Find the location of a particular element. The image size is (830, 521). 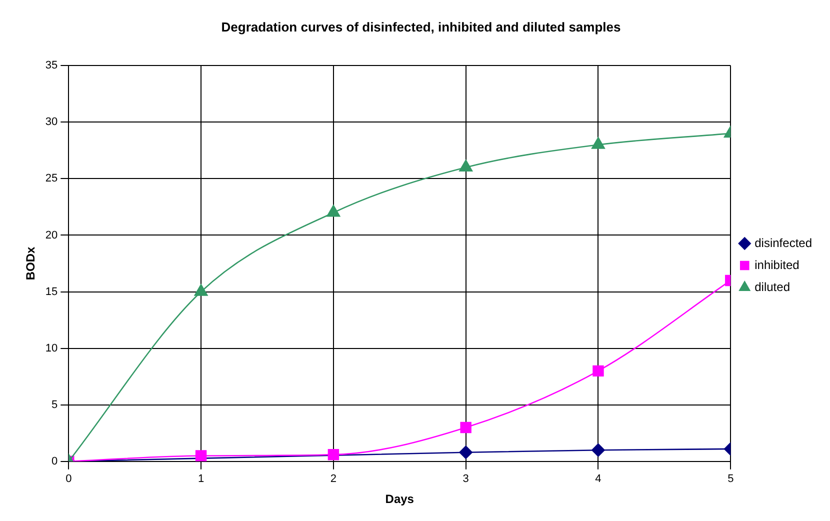

y-axis-title: BODx is located at coordinates (31, 263).